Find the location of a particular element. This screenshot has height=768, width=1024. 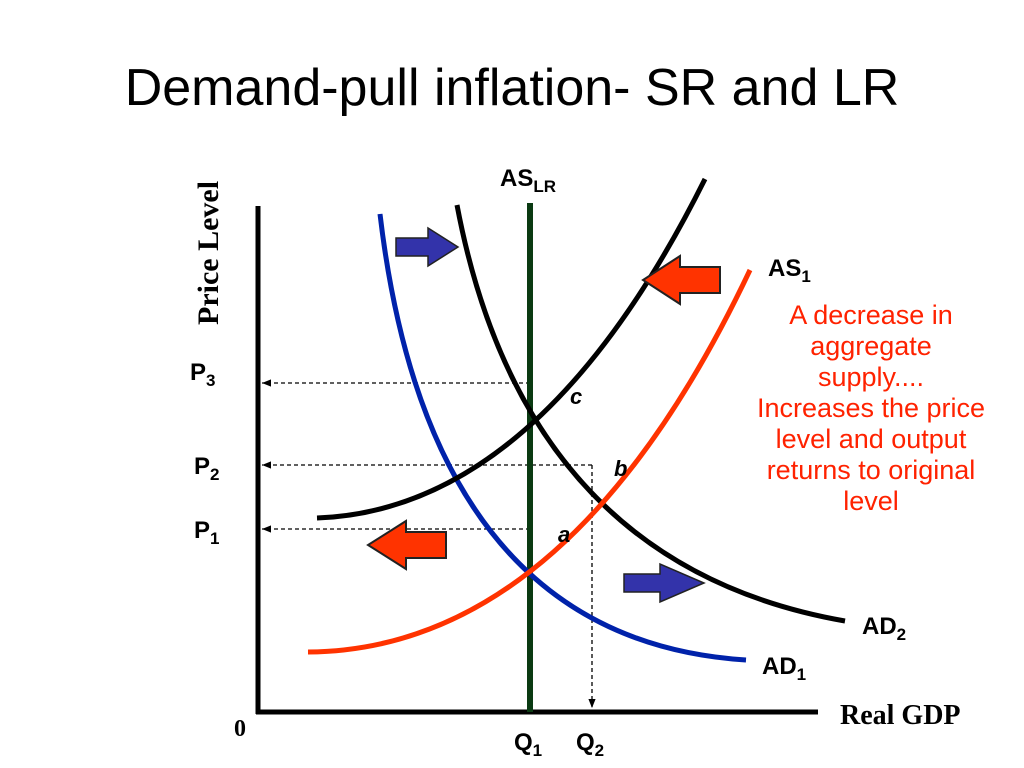

y-axis-label: Price Level is located at coordinates (208, 253).